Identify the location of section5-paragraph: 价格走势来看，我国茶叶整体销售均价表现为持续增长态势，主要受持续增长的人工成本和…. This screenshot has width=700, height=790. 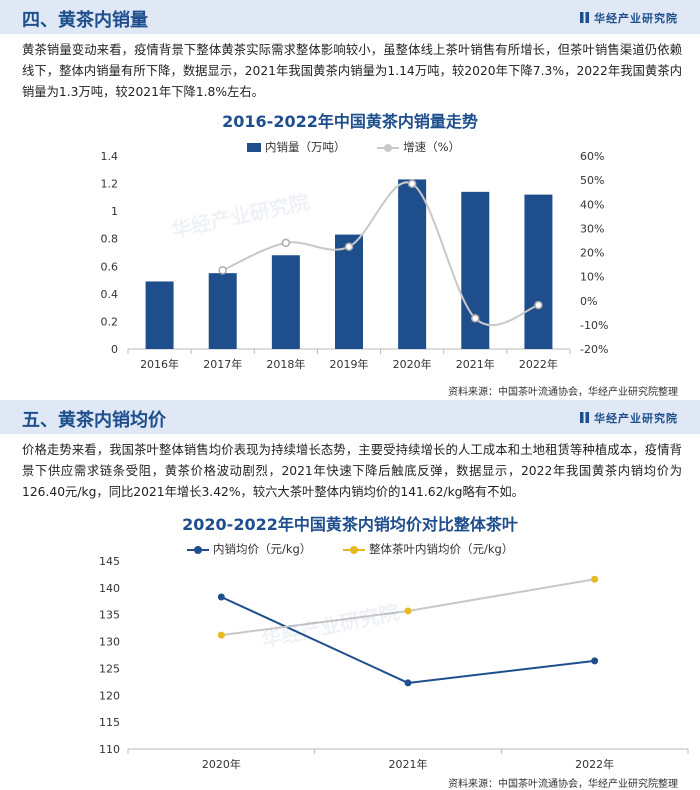
(352, 471).